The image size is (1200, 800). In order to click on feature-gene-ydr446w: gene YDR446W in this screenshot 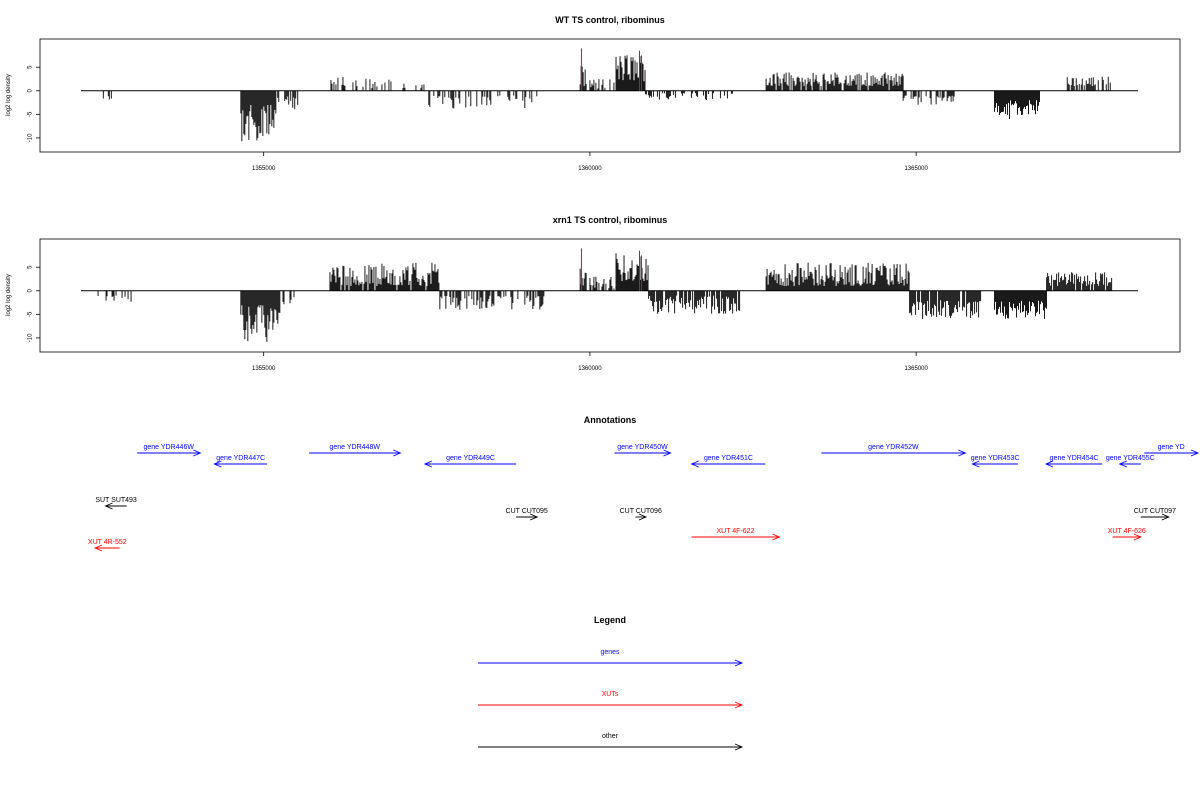, I will do `click(169, 450)`.